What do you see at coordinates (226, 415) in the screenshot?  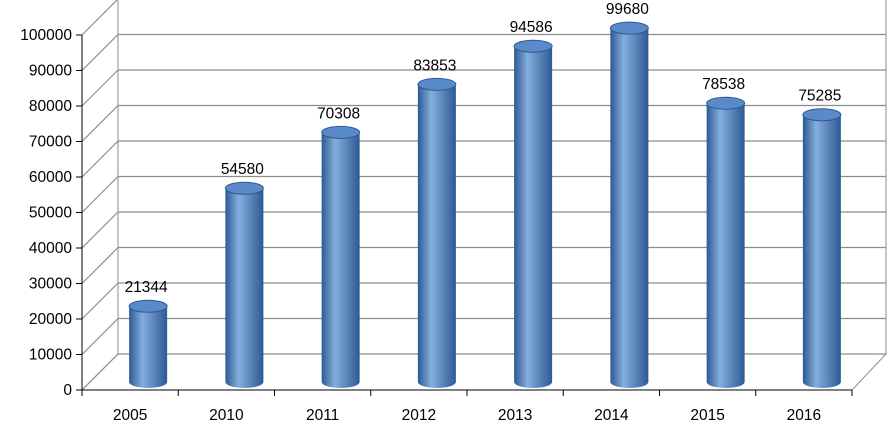 I see `x-tick-label: 2010` at bounding box center [226, 415].